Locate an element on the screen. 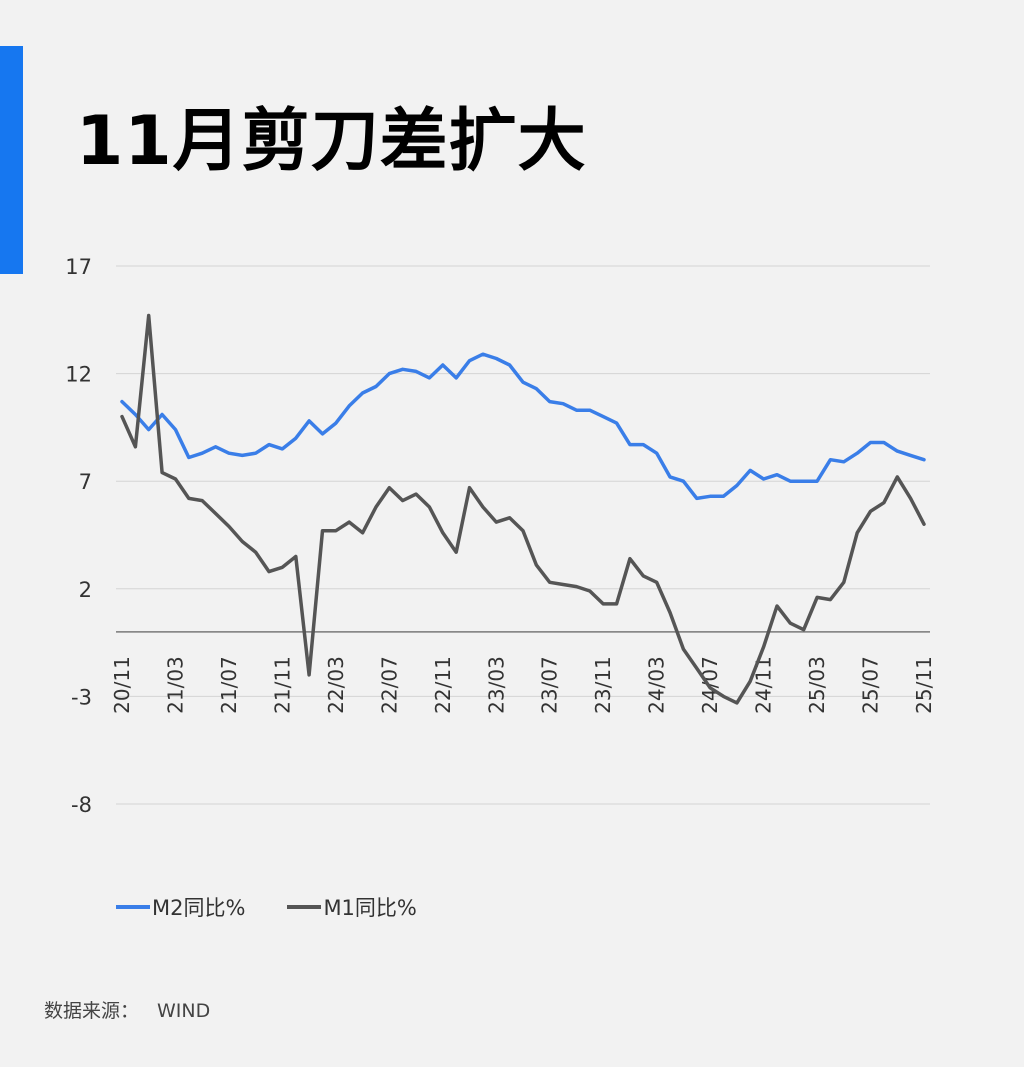 The width and height of the screenshot is (1024, 1067). x-tick-label: 21/11 is located at coordinates (282, 685).